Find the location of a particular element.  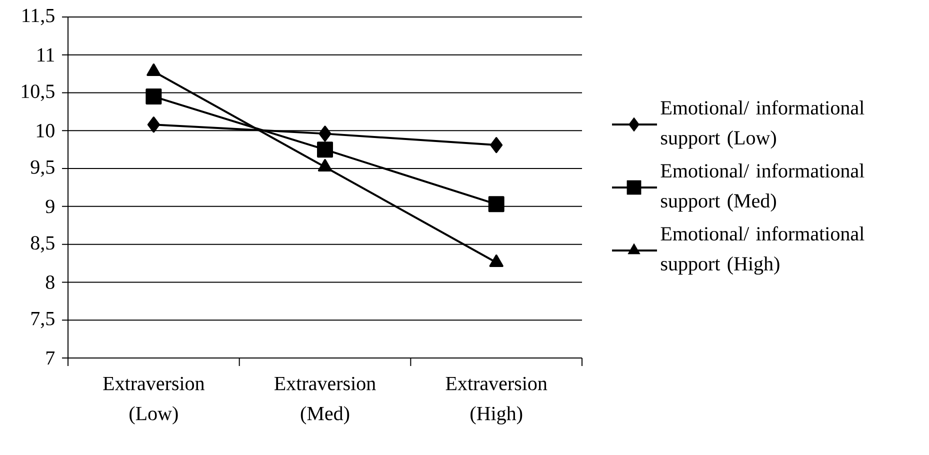

y-tick-label: 9 is located at coordinates (50, 207).